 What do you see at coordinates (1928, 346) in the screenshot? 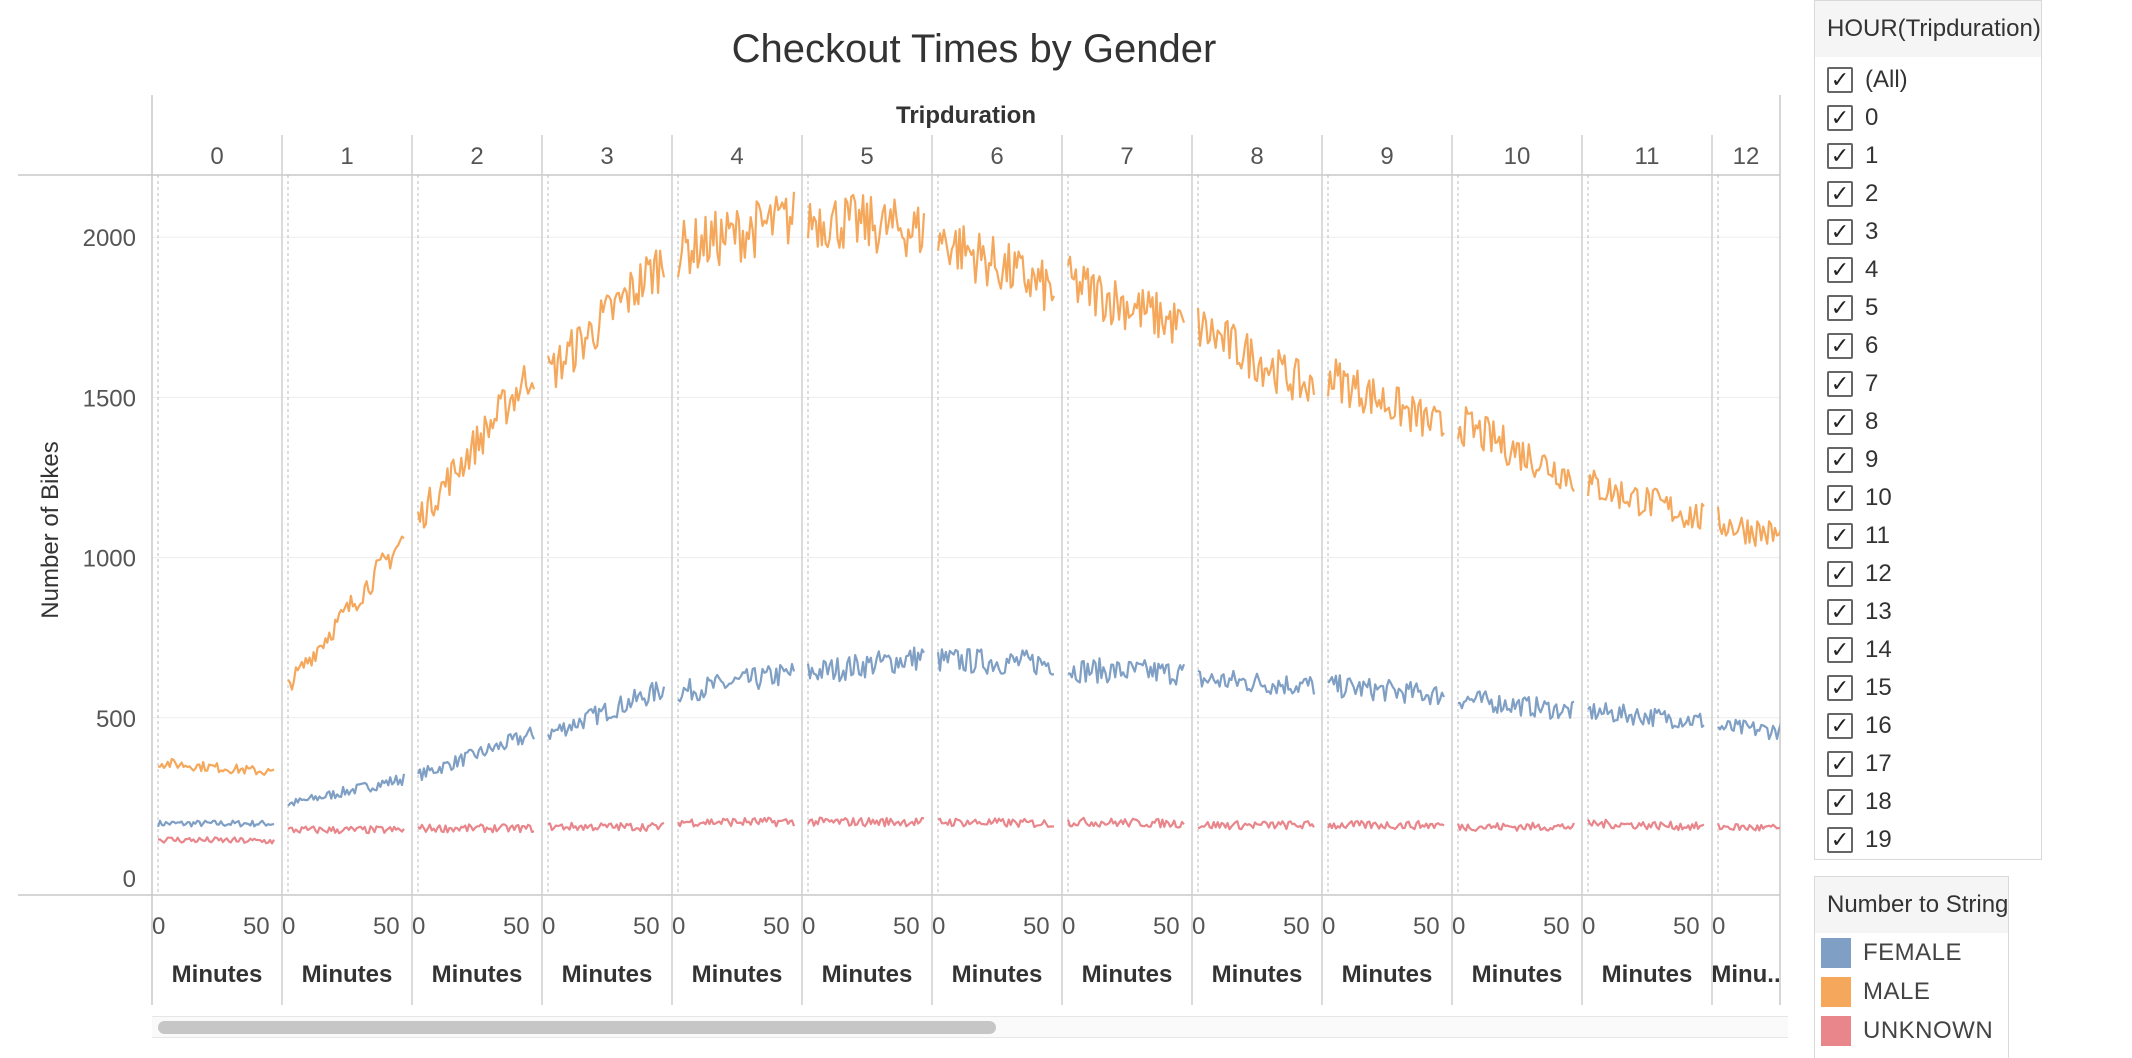
I see `filter-item: ✓ 6` at bounding box center [1928, 346].